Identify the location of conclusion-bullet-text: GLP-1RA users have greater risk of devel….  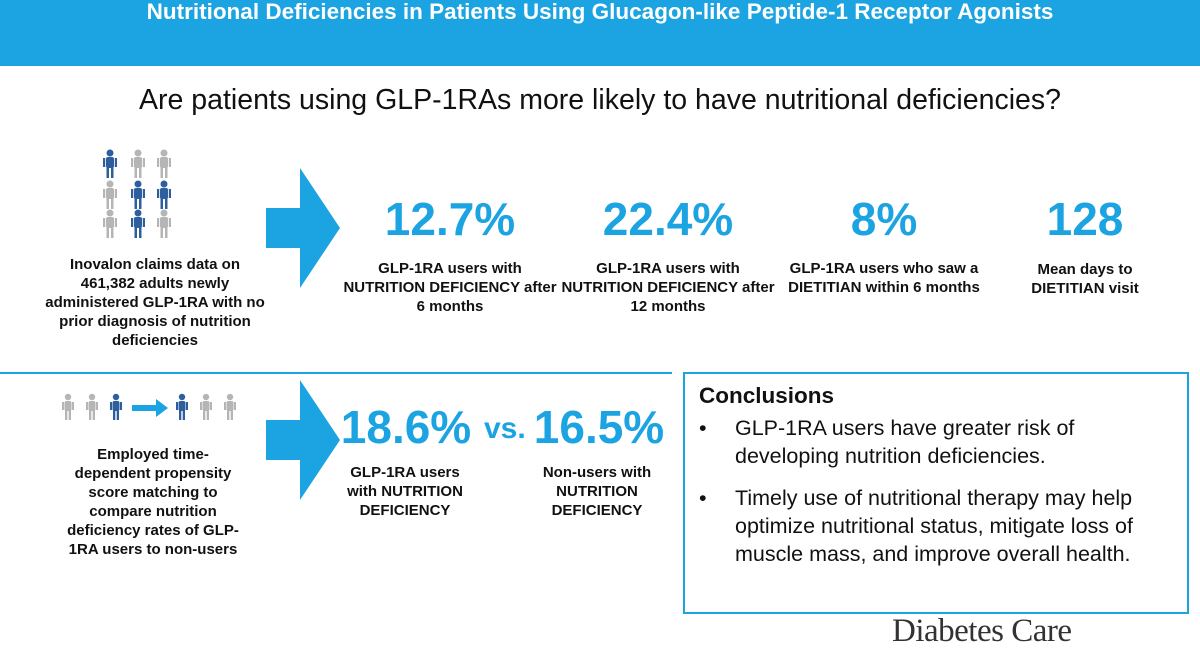
(905, 442).